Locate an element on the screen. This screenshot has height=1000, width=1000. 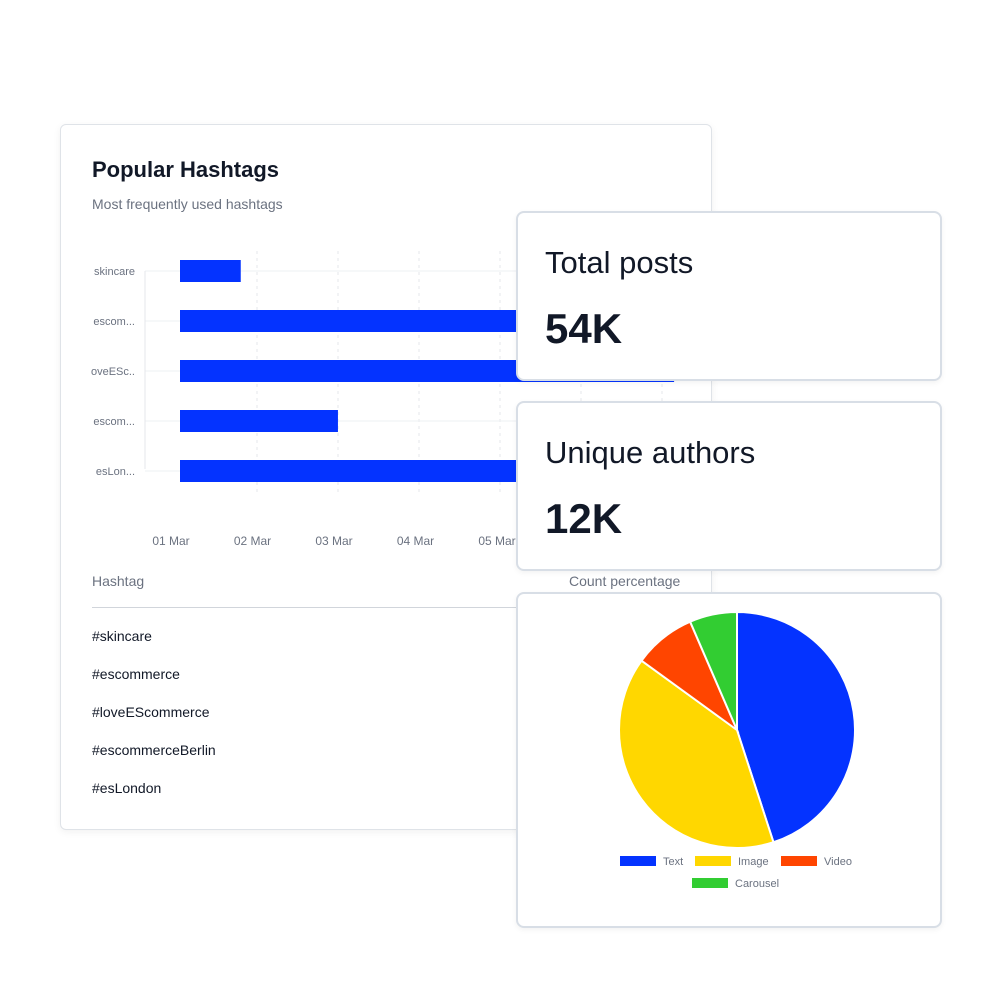
table-divider is located at coordinates (327, 607).